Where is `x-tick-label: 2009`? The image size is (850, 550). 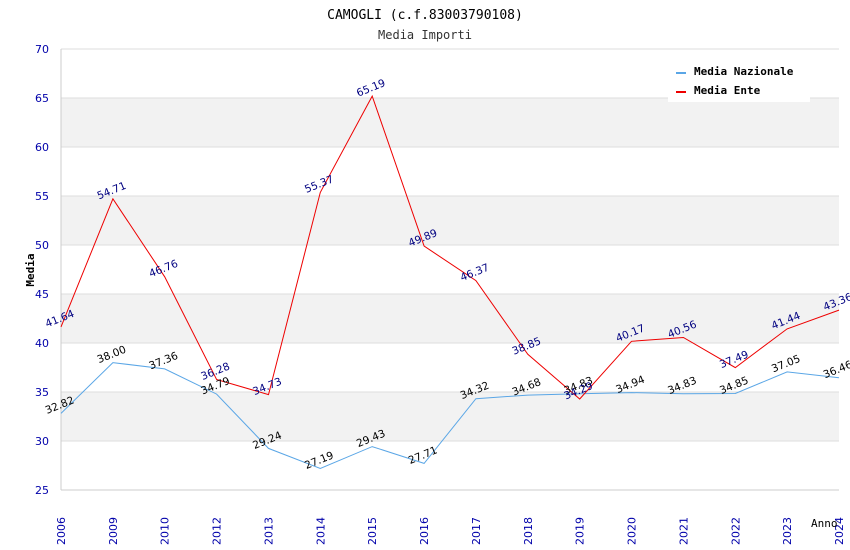 x-tick-label: 2009 is located at coordinates (113, 531).